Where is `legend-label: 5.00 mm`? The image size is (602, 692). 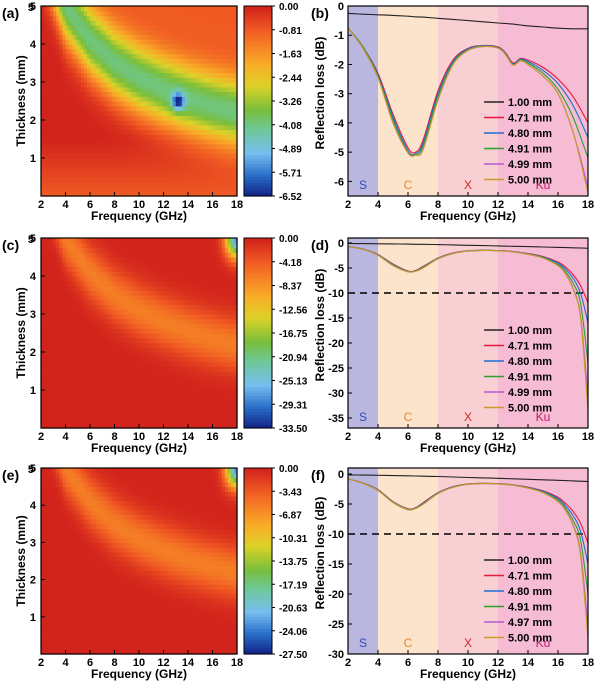 legend-label: 5.00 mm is located at coordinates (530, 181).